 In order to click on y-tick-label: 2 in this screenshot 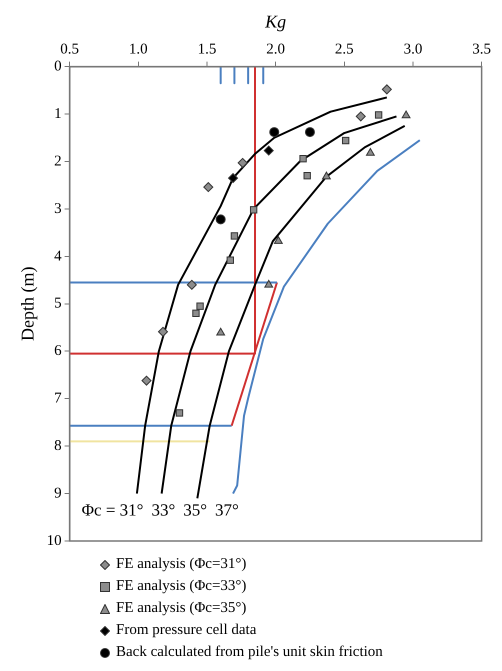, I will do `click(58, 161)`.